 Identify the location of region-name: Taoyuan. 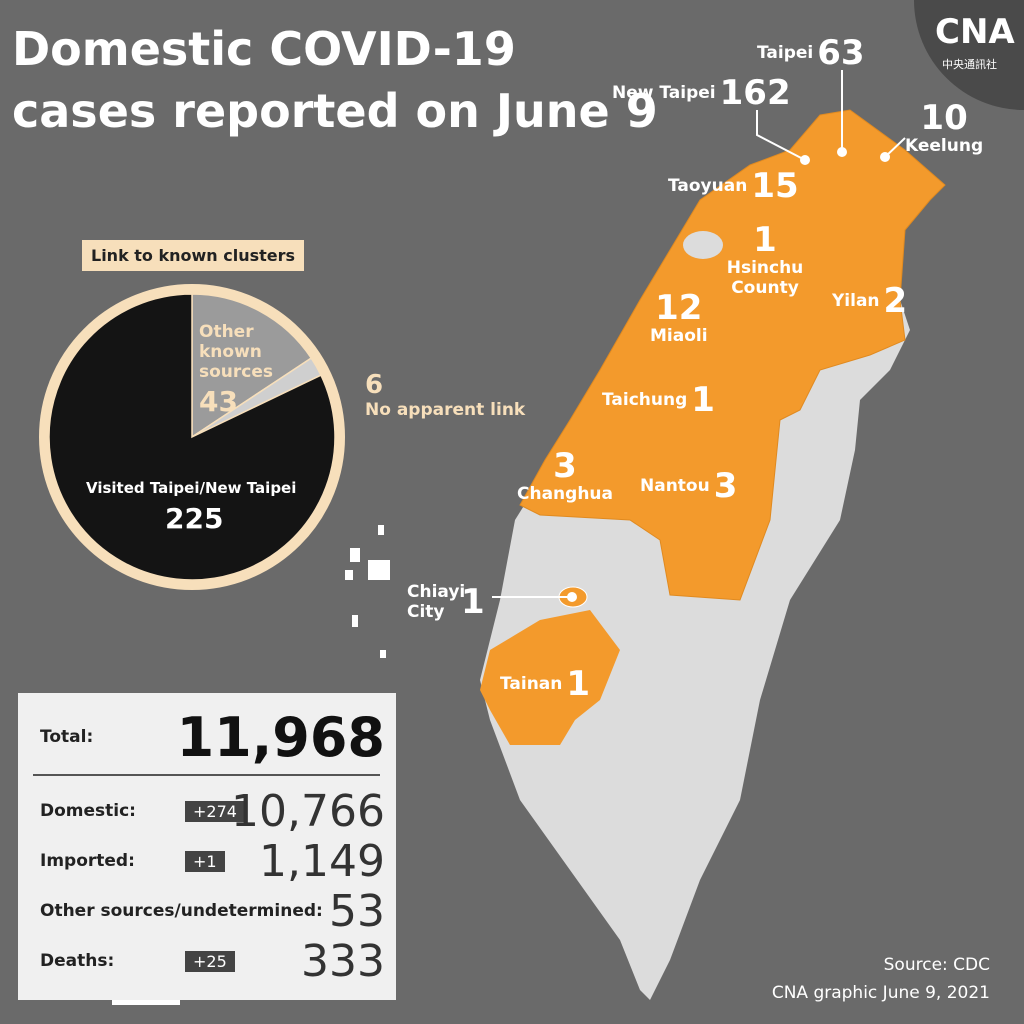
(708, 186).